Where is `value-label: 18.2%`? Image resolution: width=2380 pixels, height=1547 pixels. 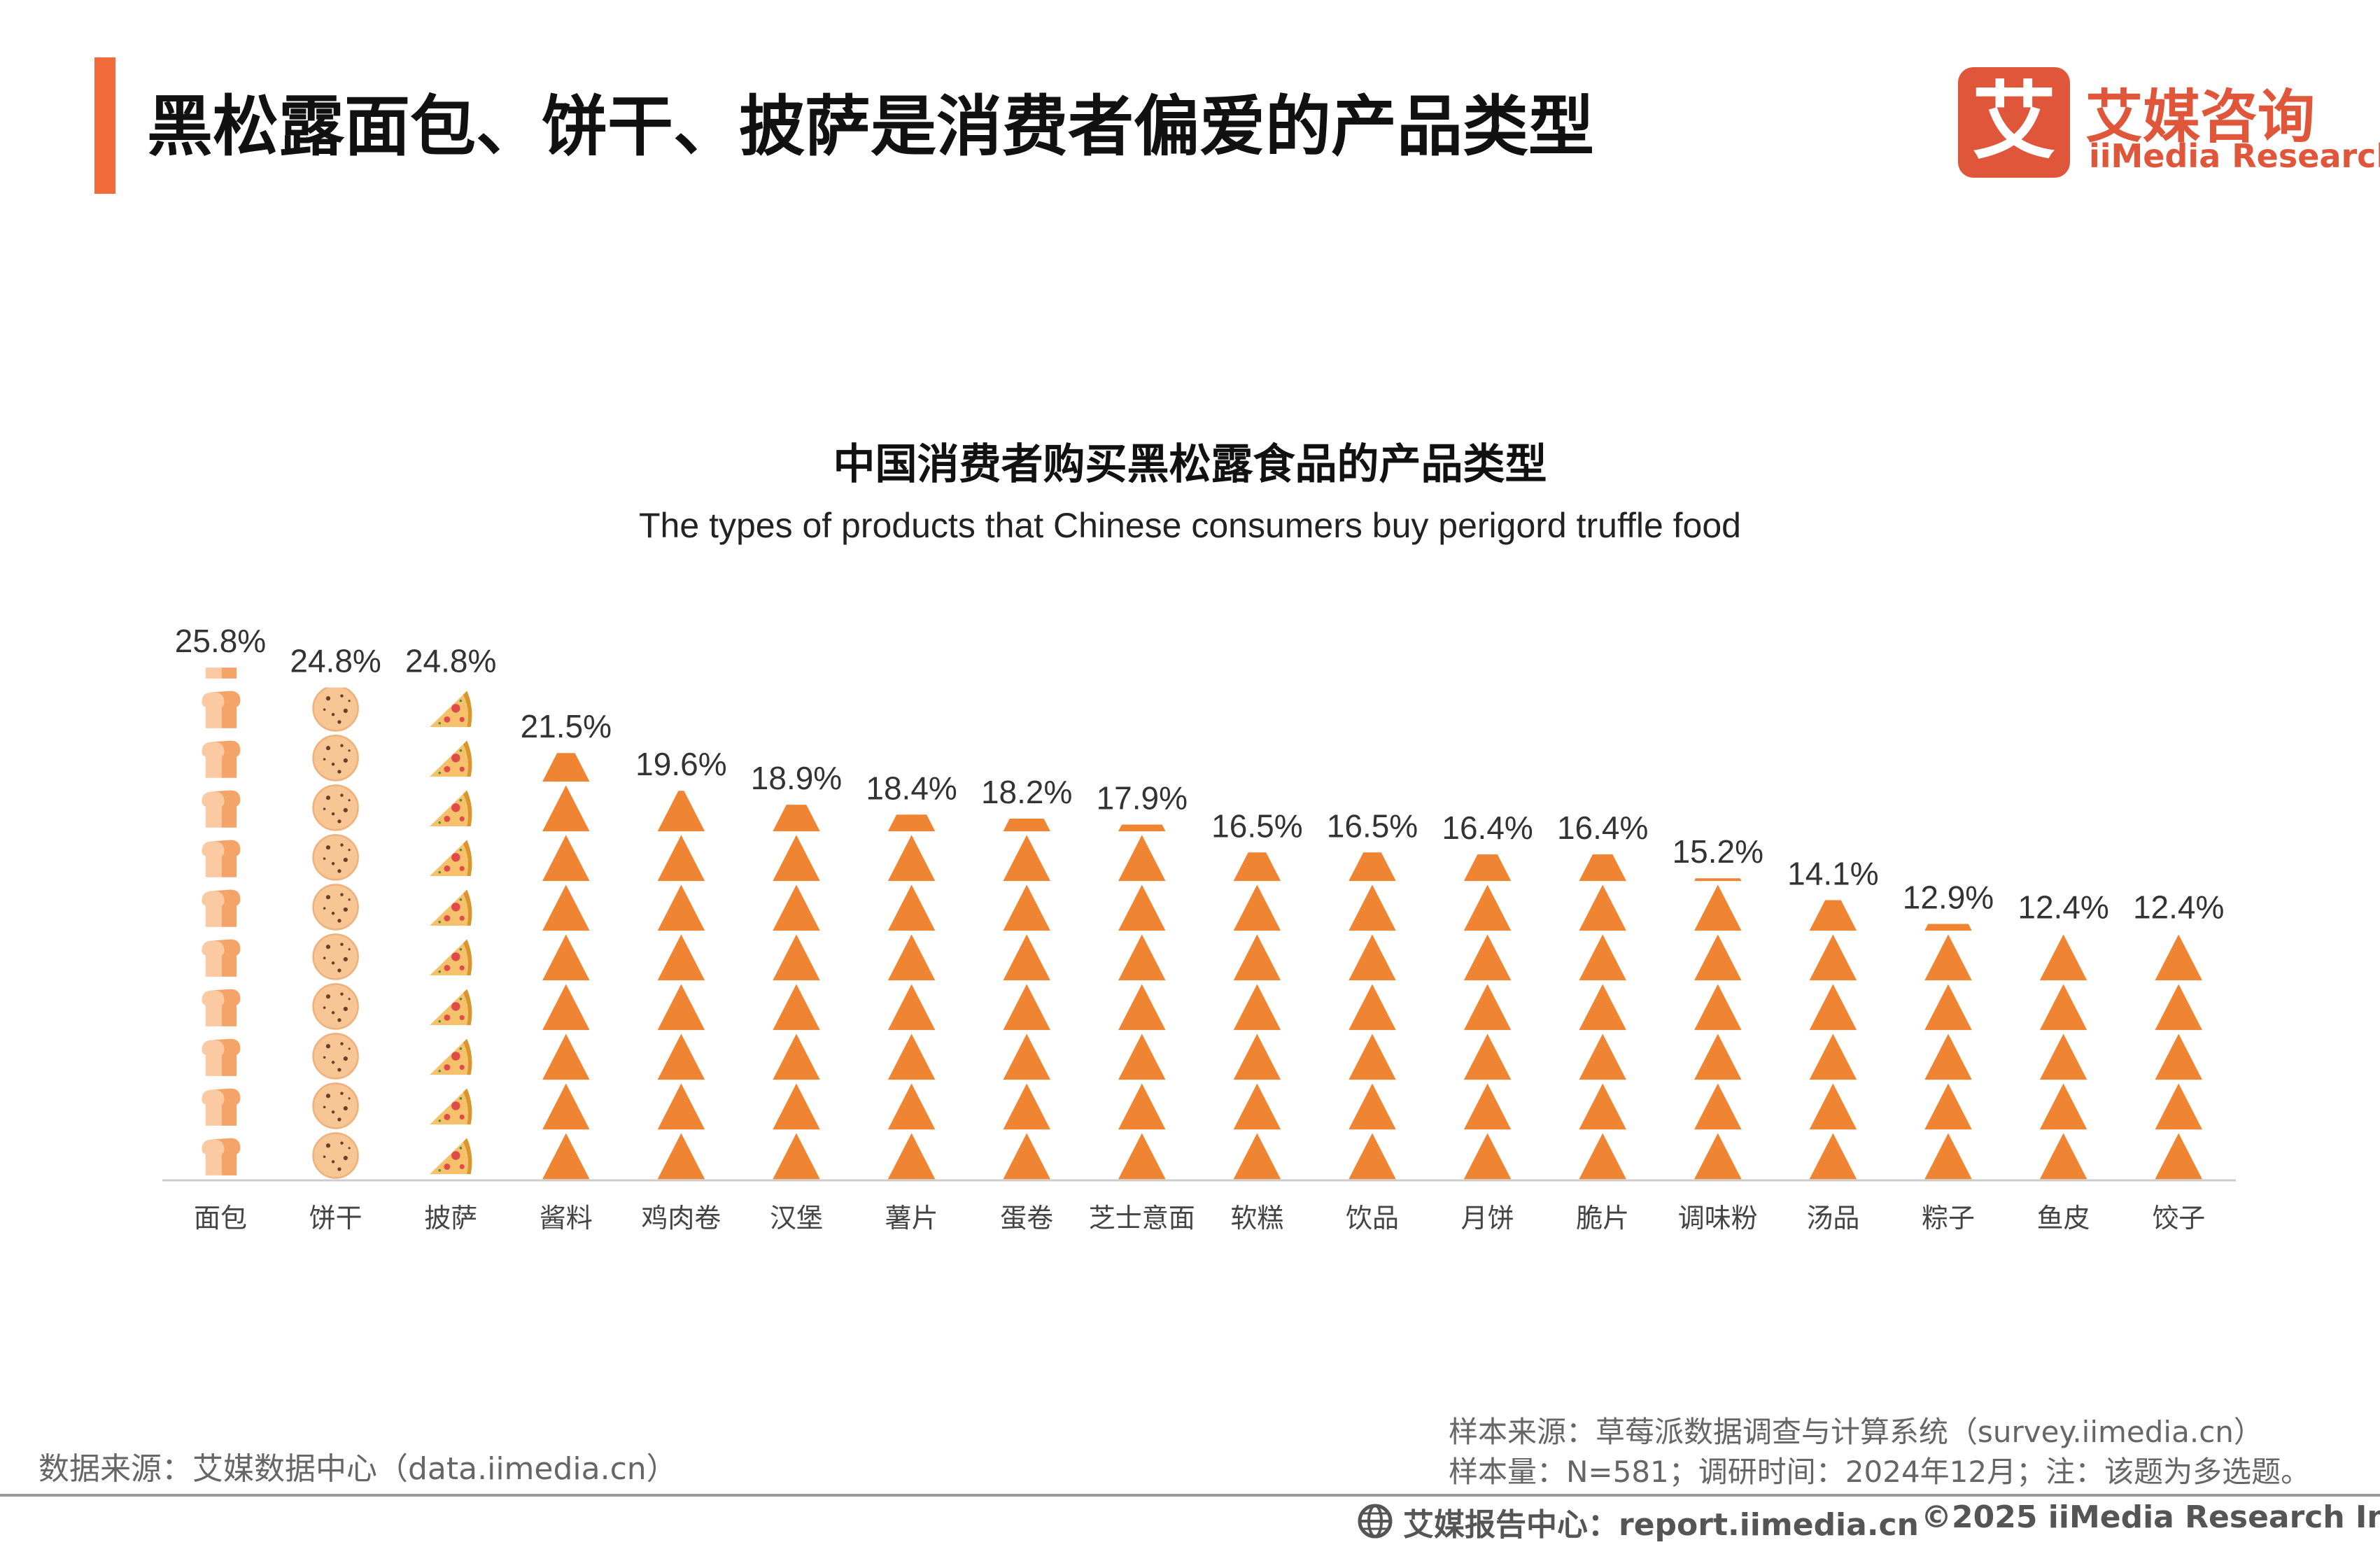
value-label: 18.2% is located at coordinates (1026, 792).